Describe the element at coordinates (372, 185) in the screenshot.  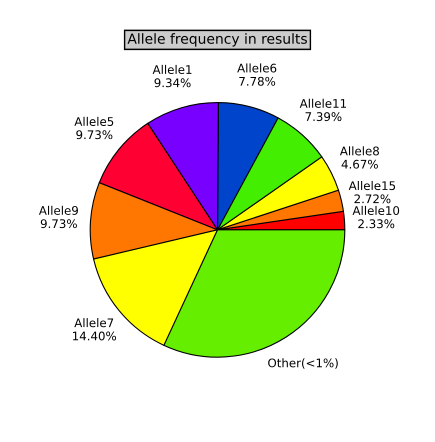
I see `slice-label: Allele15` at that location.